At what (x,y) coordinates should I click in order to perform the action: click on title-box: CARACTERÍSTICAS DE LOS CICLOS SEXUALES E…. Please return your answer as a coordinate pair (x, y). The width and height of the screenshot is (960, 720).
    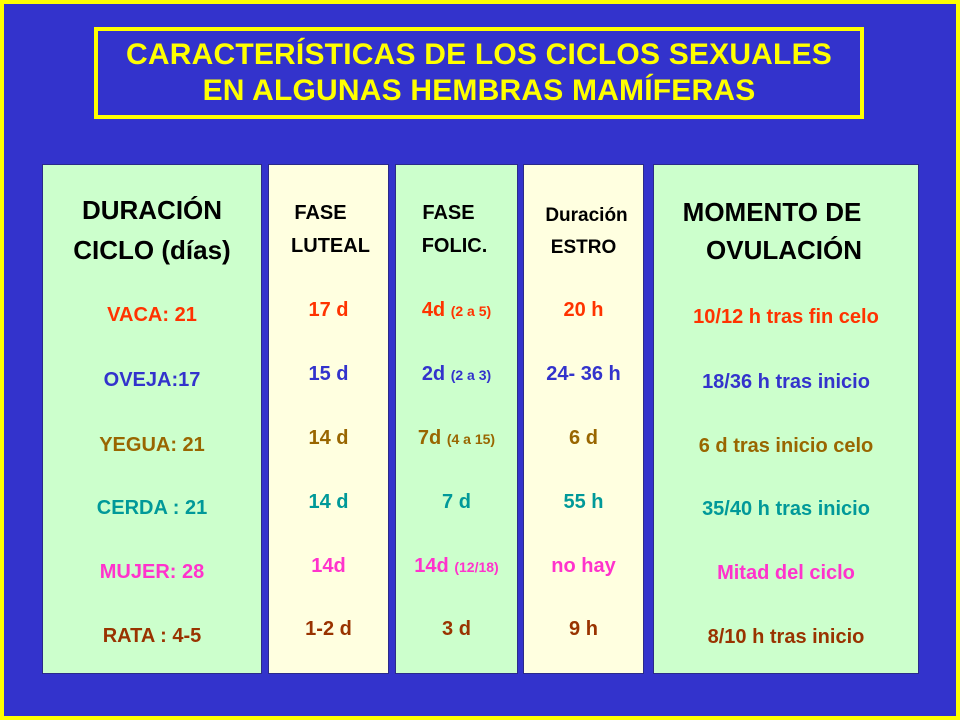
    Looking at the image, I should click on (479, 73).